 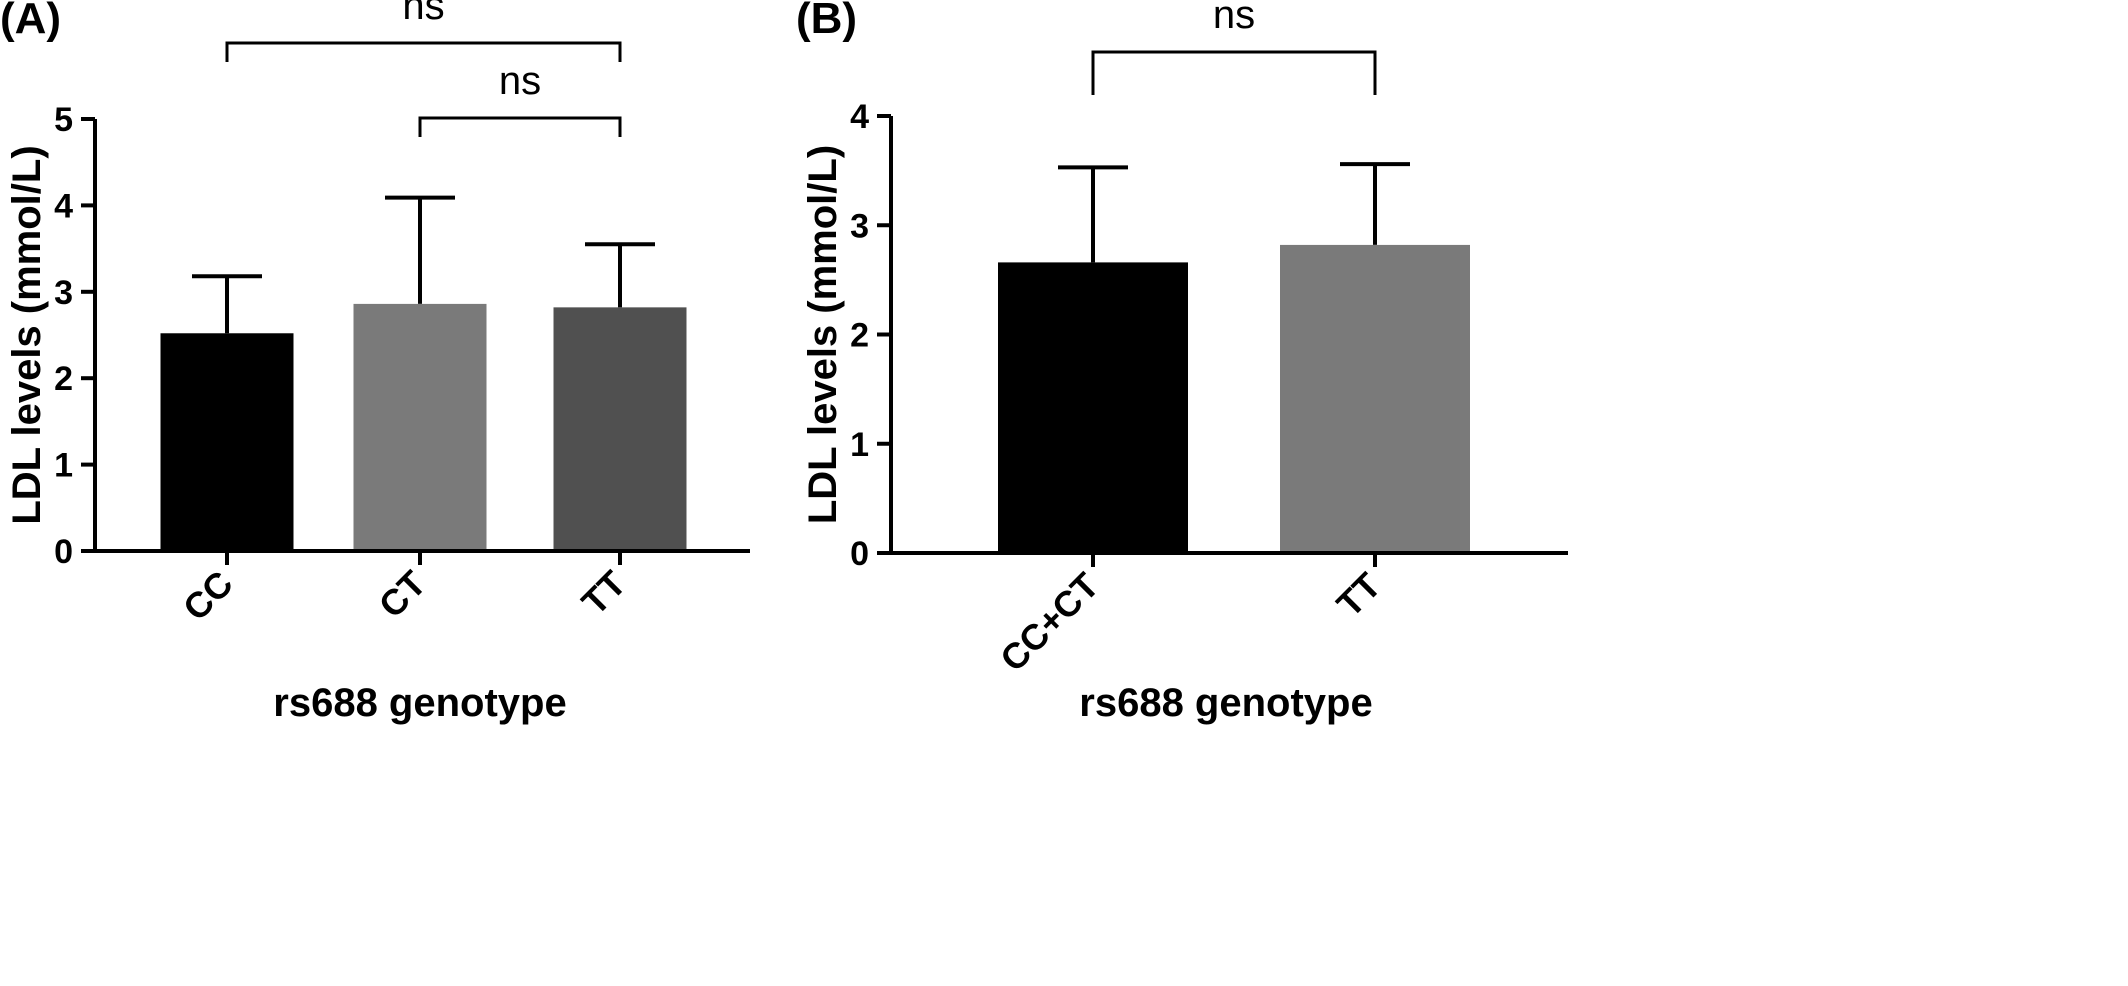 I want to click on x-tick-label: CC+CT, so click(x=1049, y=622).